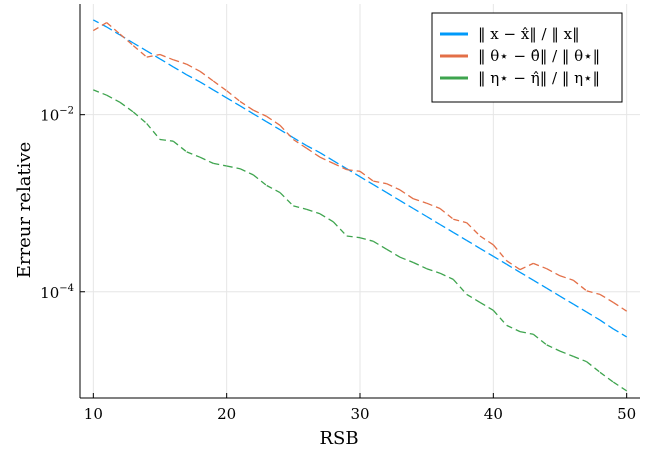 This screenshot has height=452, width=660. What do you see at coordinates (62, 204) in the screenshot?
I see `y-ticks: 10⁻² 10⁻⁴` at bounding box center [62, 204].